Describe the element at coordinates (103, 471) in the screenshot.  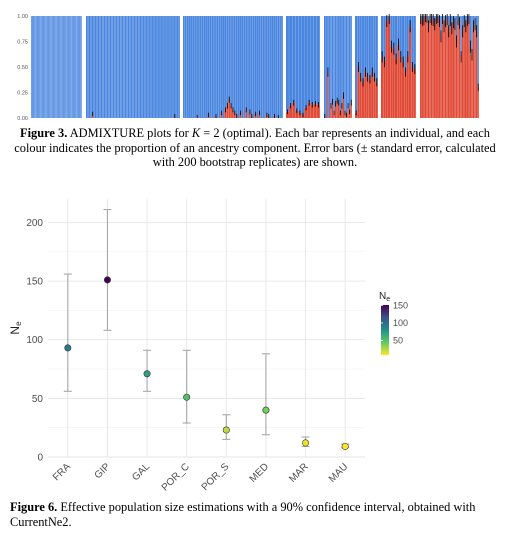
I see `ne-x-tick-label: GIP` at that location.